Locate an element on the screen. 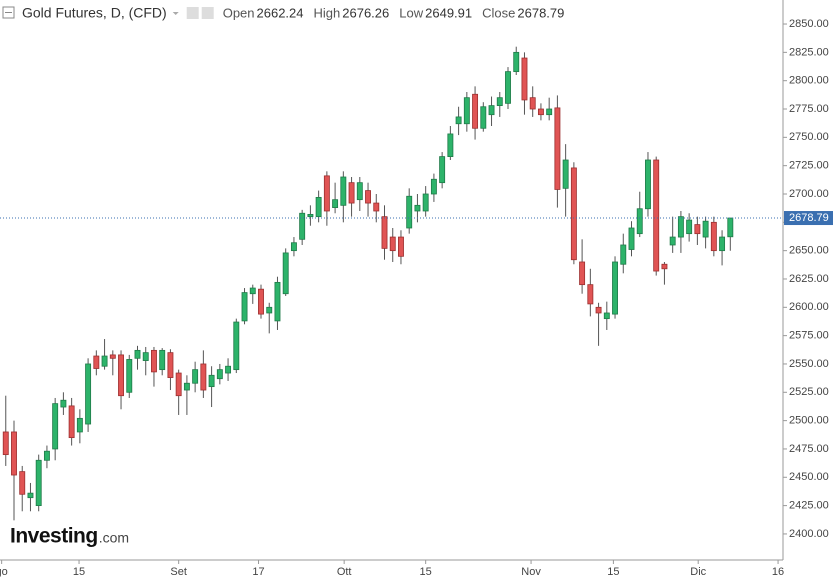 The height and width of the screenshot is (578, 833). dropdown-arrow is located at coordinates (175, 13).